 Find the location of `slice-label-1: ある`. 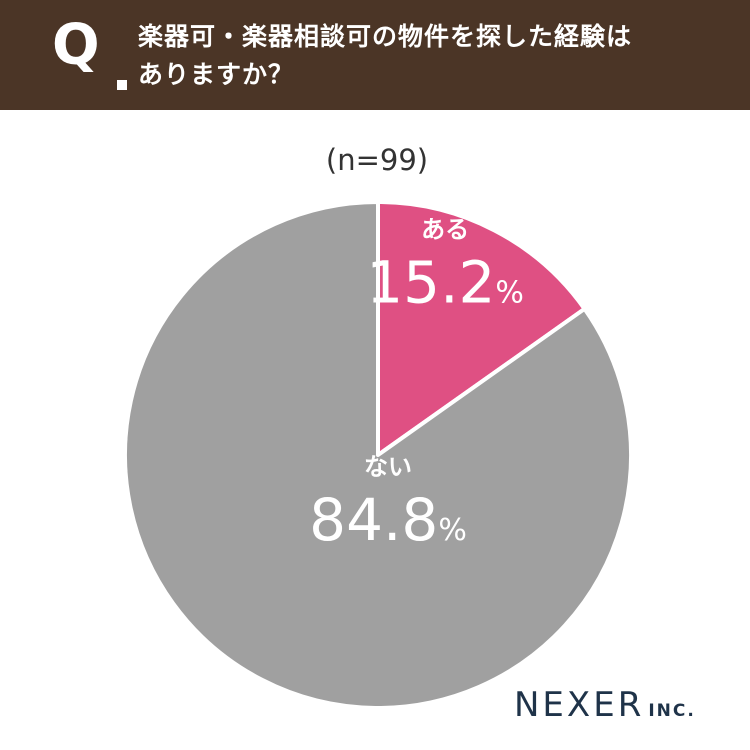

slice-label-1: ある is located at coordinates (445, 230).